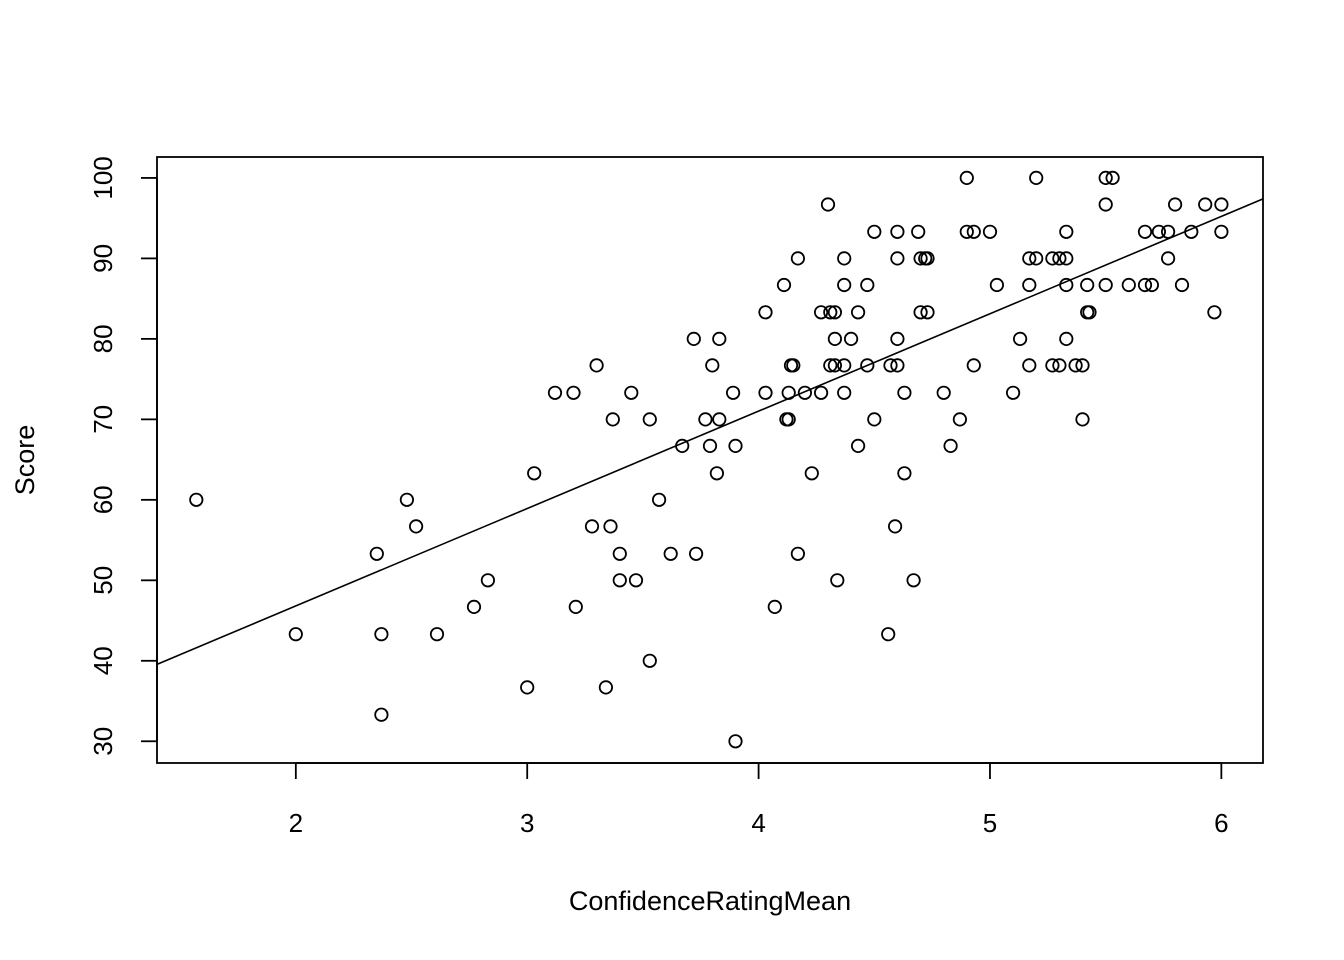  What do you see at coordinates (103, 258) in the screenshot?
I see `y-tick-label: 90` at bounding box center [103, 258].